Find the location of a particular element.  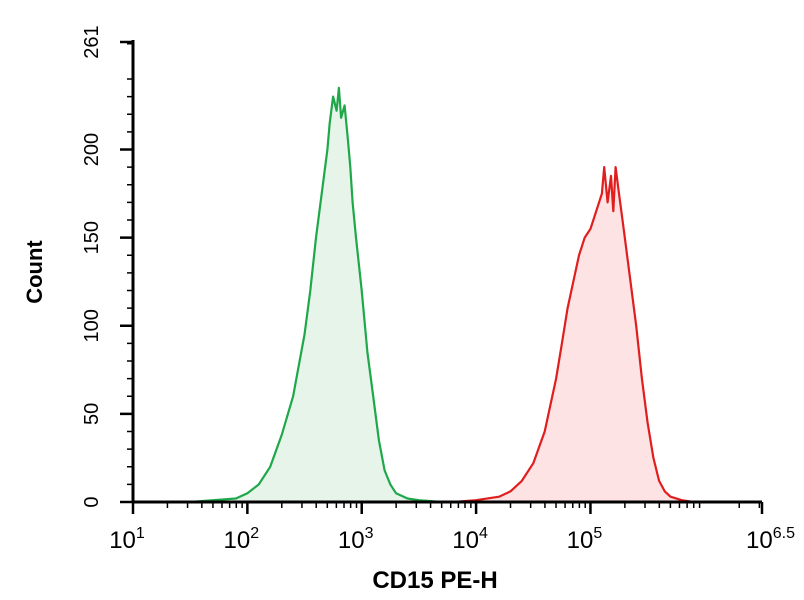

x-axis-ticks: 10¹ 10² 10³ 10⁴ 10⁵ 106.5 is located at coordinates (452, 528).